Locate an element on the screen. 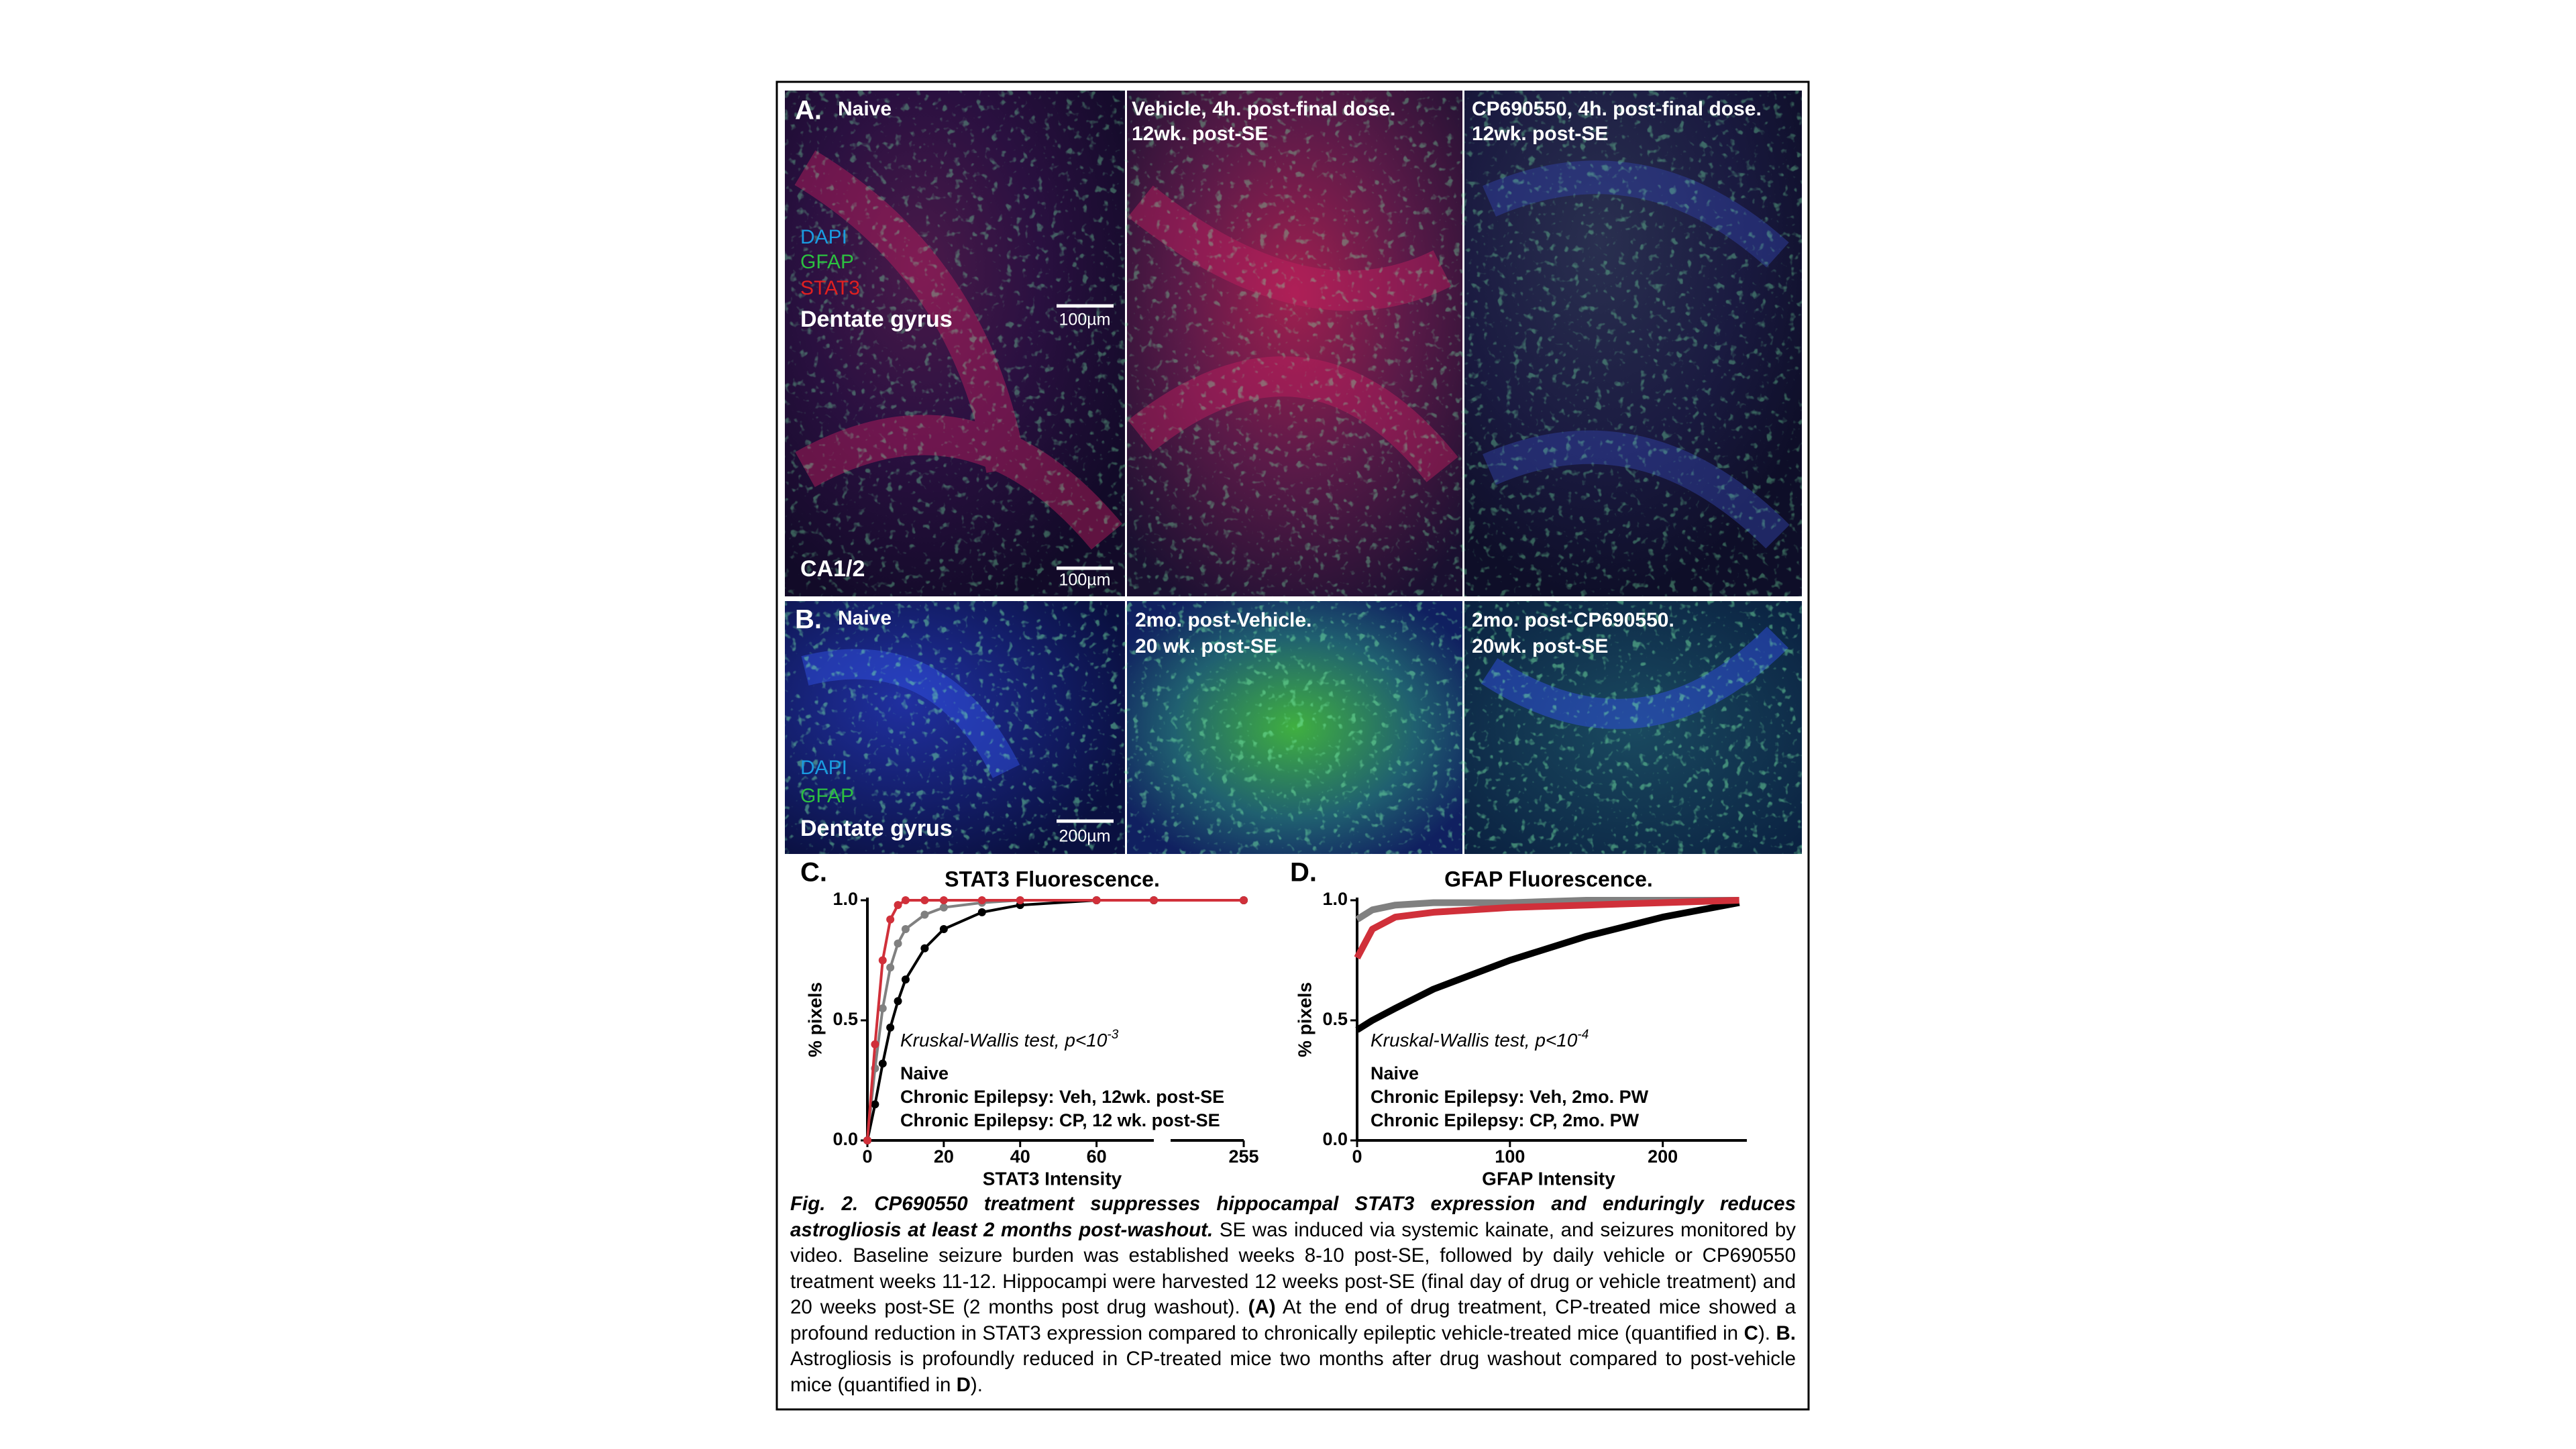  legend-entry: Chronic Epilepsy: Veh, 12wk. post-SE is located at coordinates (1062, 1097).